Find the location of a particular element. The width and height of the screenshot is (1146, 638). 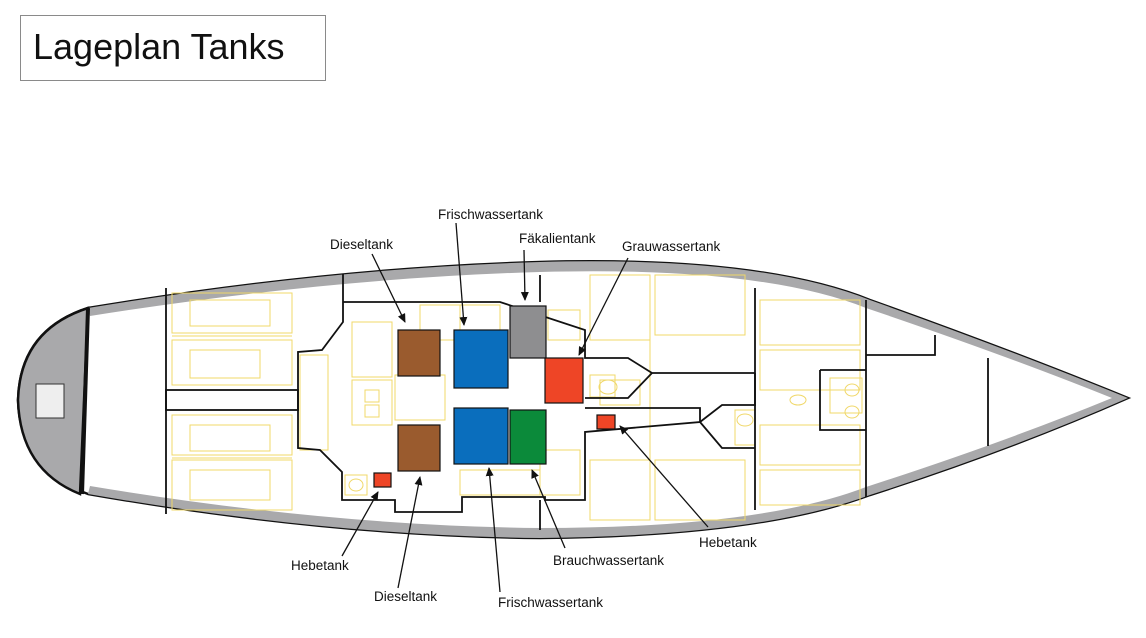

hebetank-left is located at coordinates (382, 480).